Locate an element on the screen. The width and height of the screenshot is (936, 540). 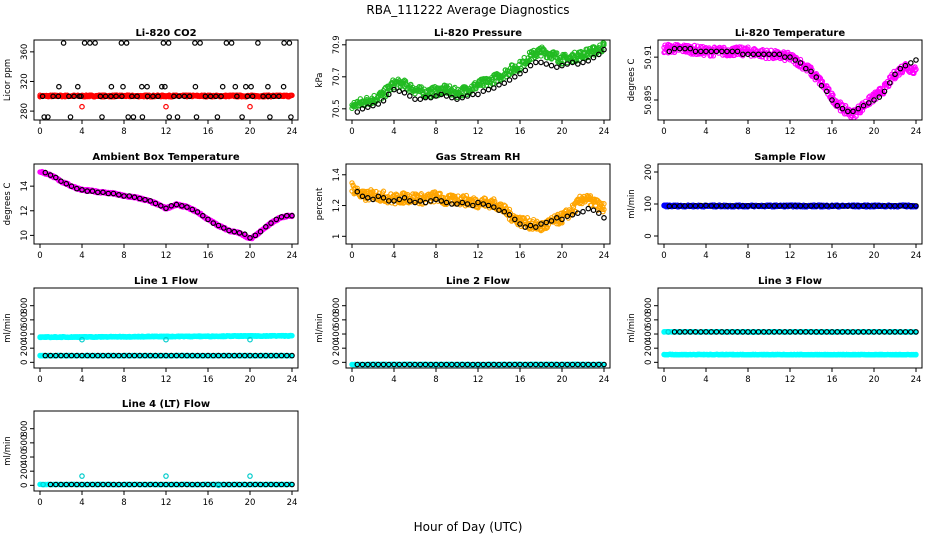
y-tick-label: 0 is located at coordinates (25, 362).